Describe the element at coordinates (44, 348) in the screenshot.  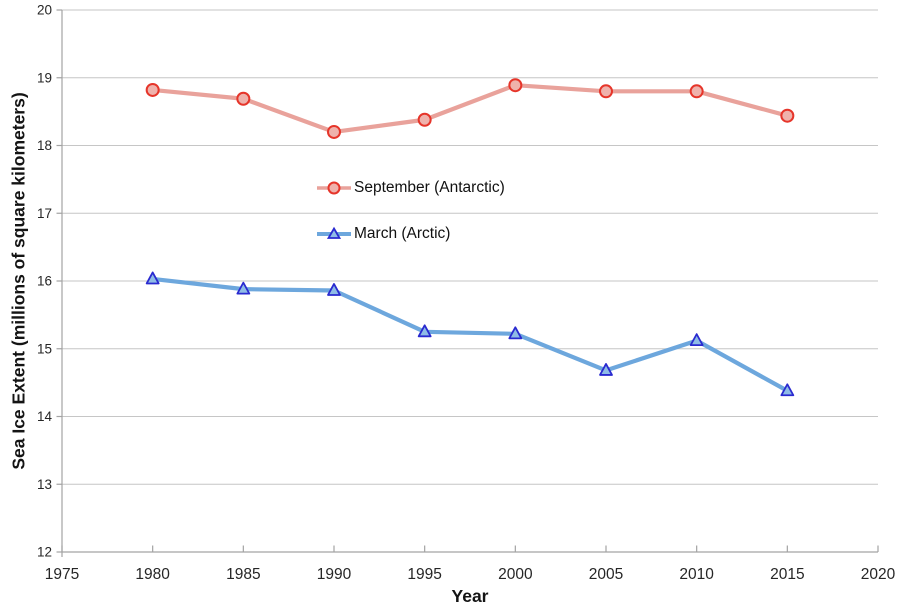
I see `y-tick-label: 15` at that location.